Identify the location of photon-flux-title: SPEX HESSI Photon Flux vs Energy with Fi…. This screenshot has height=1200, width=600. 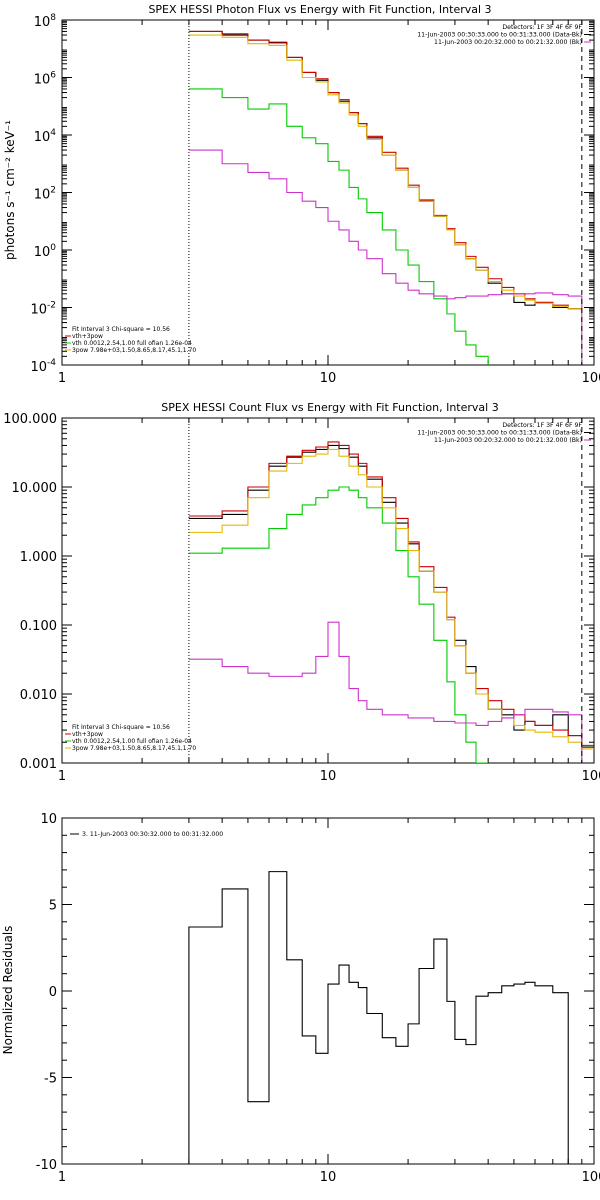
(319, 9).